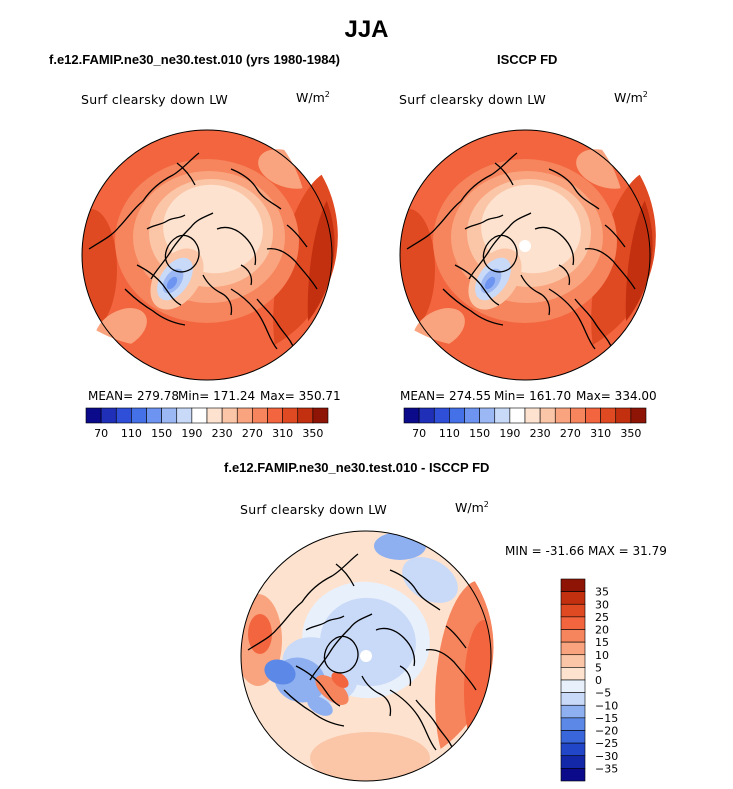  Describe the element at coordinates (366, 29) in the screenshot. I see `figure-title: JJA` at that location.